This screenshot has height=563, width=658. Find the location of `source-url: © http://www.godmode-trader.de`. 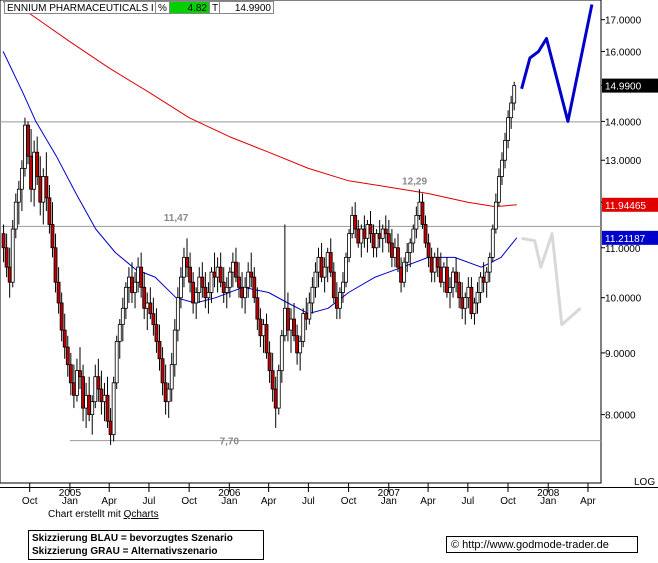

source-url: © http://www.godmode-trader.de is located at coordinates (542, 544).